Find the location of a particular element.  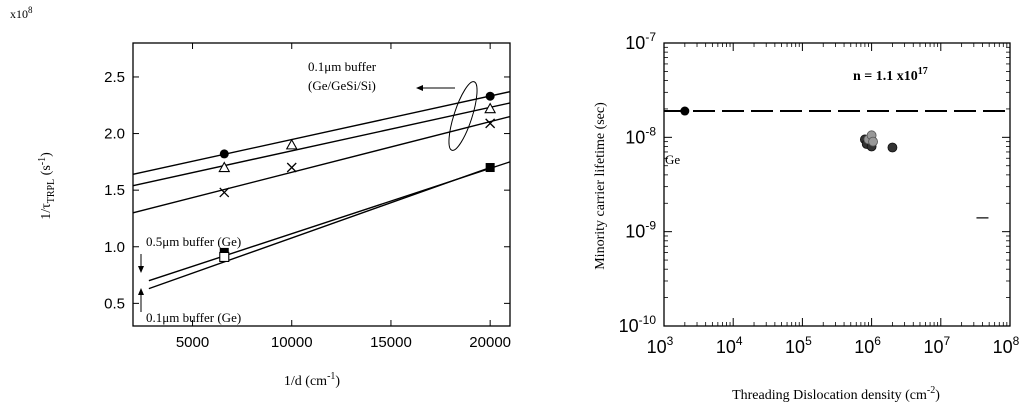

buffer-01-annotation: 0.1μm buffer (Ge) is located at coordinates (193, 317).